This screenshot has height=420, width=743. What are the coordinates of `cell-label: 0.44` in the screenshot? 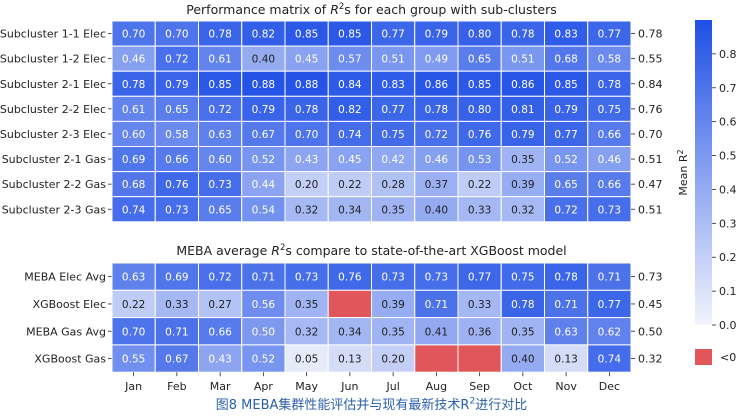 It's located at (264, 185).